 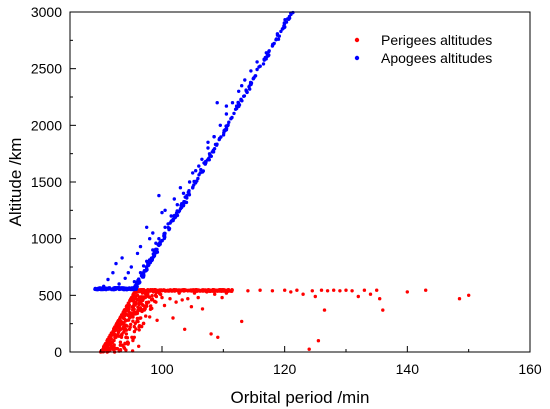 What do you see at coordinates (357, 40) in the screenshot?
I see `legend-marker-perigee` at bounding box center [357, 40].